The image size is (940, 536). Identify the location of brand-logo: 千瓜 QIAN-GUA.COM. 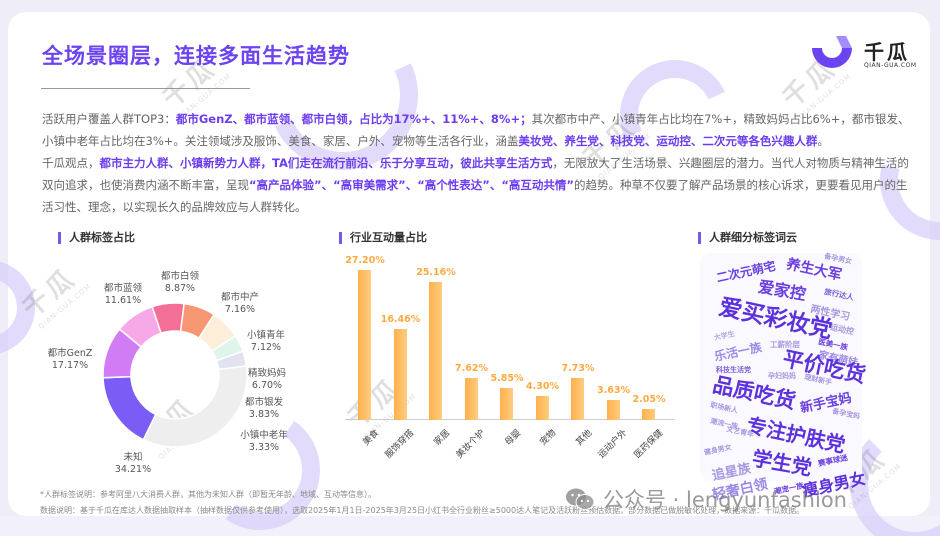
(868, 54).